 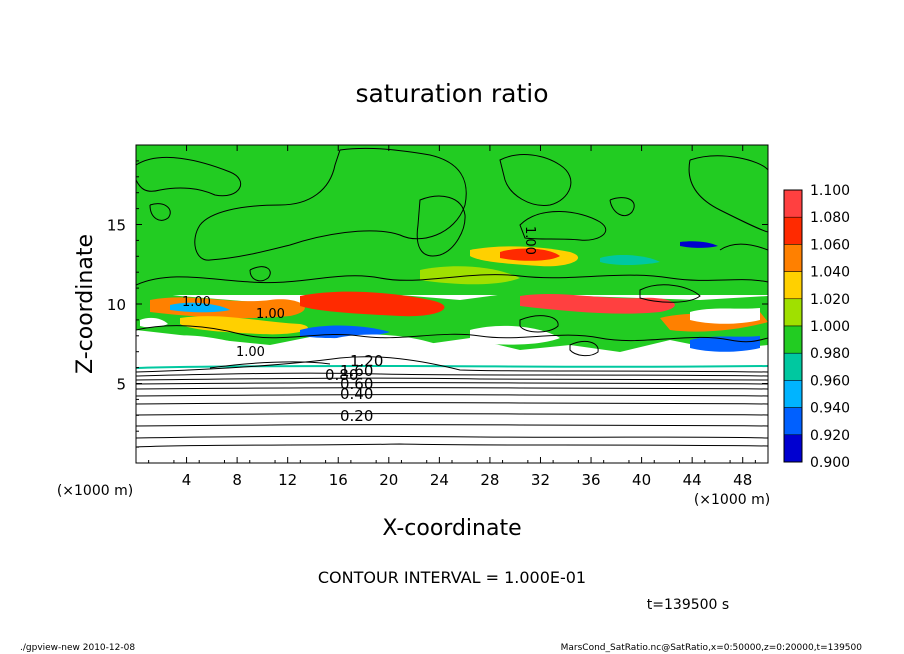 I want to click on x-tick-label: 8, so click(x=237, y=480).